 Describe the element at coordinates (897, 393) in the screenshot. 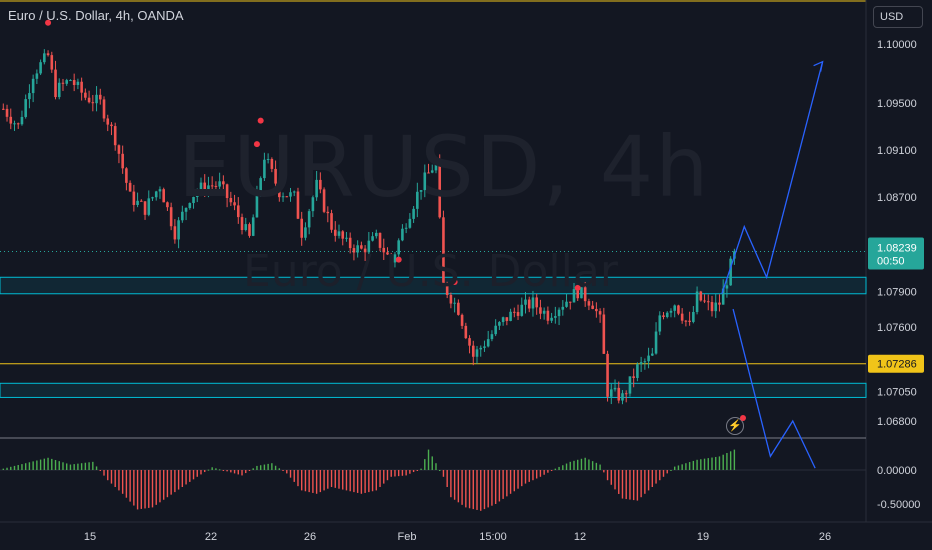

I see `price-tick-label: 1.07050` at that location.